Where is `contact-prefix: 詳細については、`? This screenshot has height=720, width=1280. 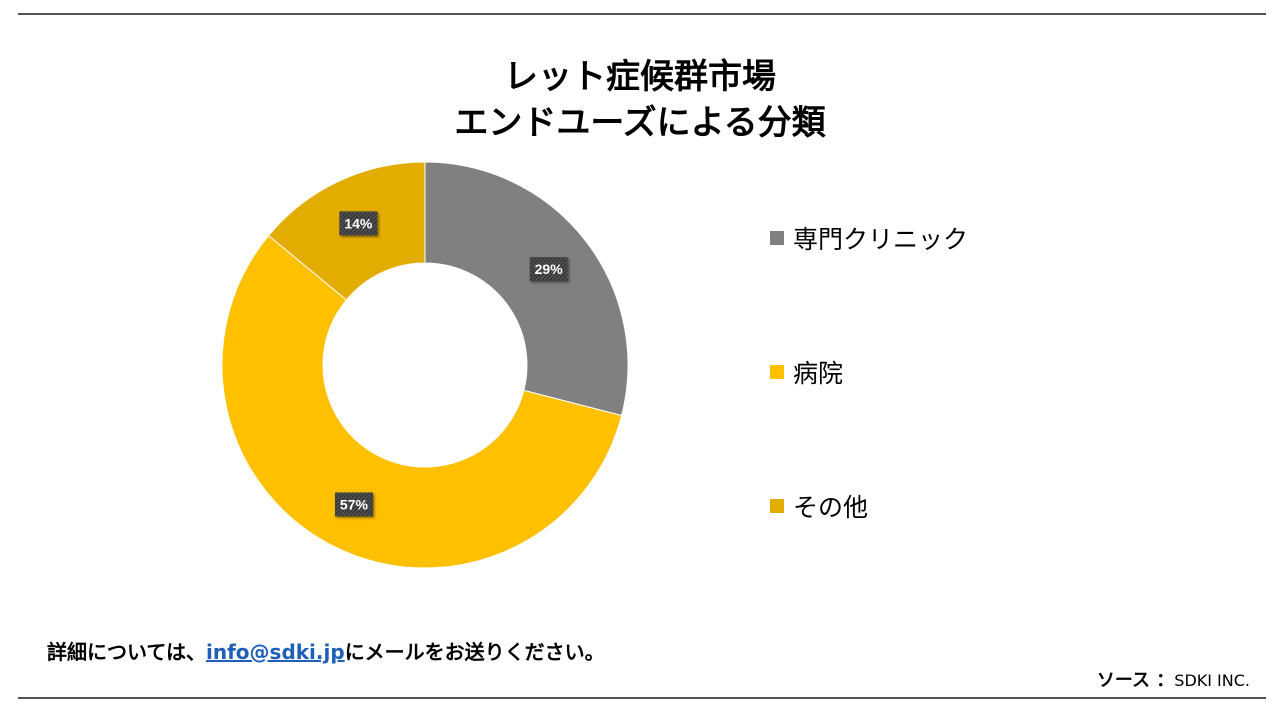
contact-prefix: 詳細については、 is located at coordinates (126, 652).